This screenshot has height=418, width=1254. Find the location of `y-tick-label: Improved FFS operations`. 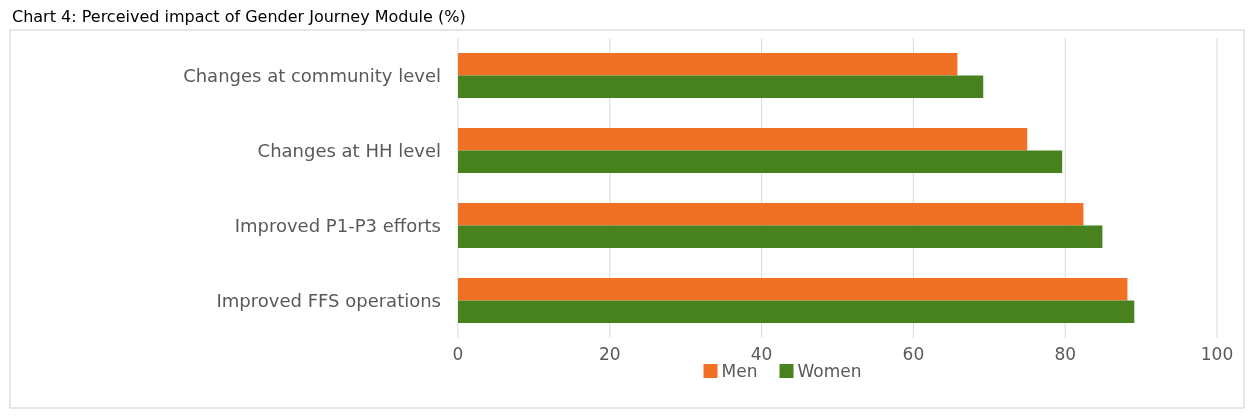

y-tick-label: Improved FFS operations is located at coordinates (328, 300).